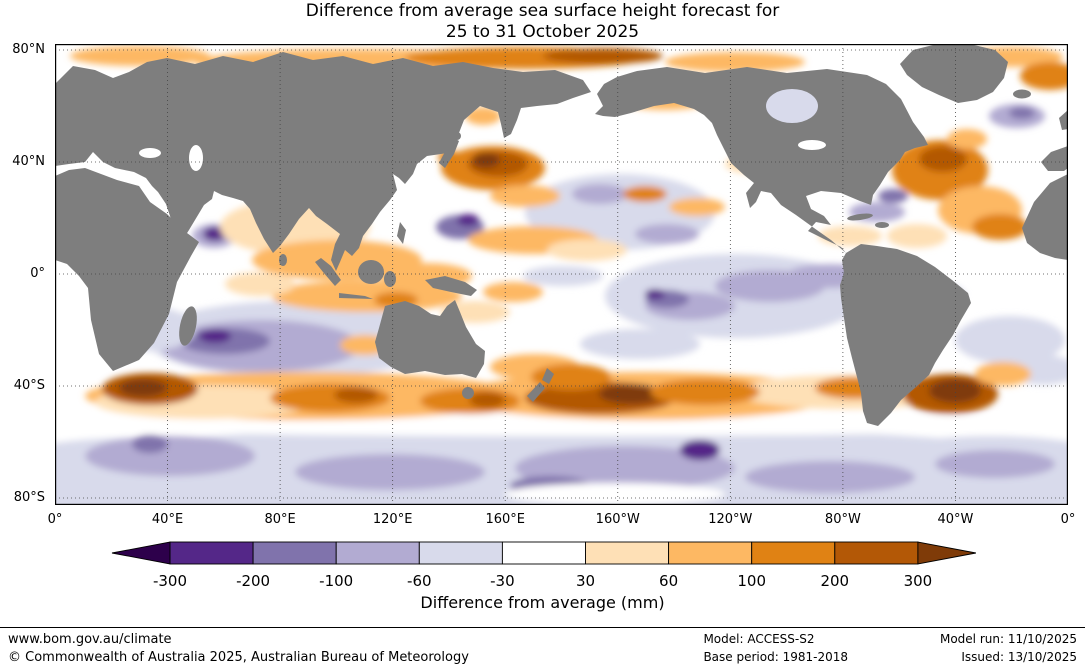 The image size is (1085, 667). Describe the element at coordinates (1022, 94) in the screenshot. I see `landmass-iceland` at that location.